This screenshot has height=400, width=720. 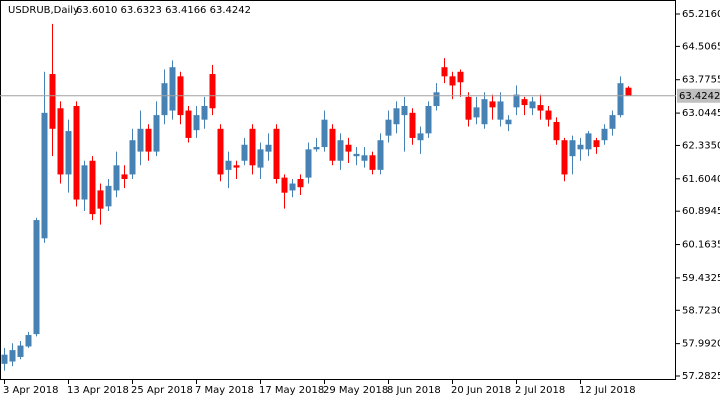 What do you see at coordinates (540, 390) in the screenshot?
I see `x-tick-label: 2 Jul 2018` at bounding box center [540, 390].